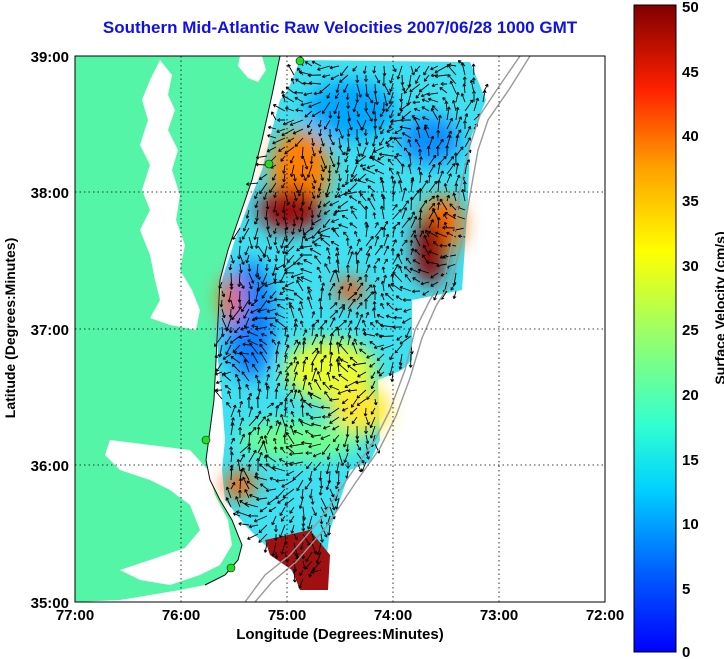  I want to click on colorbar-ticks: 50 45 40 35 30 25 20 15 10 5 0, so click(690, 329).